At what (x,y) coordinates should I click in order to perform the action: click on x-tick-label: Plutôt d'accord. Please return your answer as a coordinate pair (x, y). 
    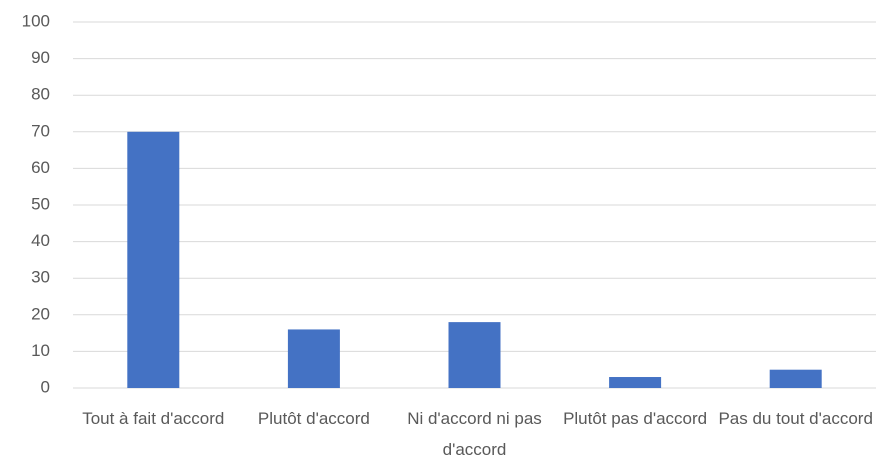
    Looking at the image, I should click on (313, 418).